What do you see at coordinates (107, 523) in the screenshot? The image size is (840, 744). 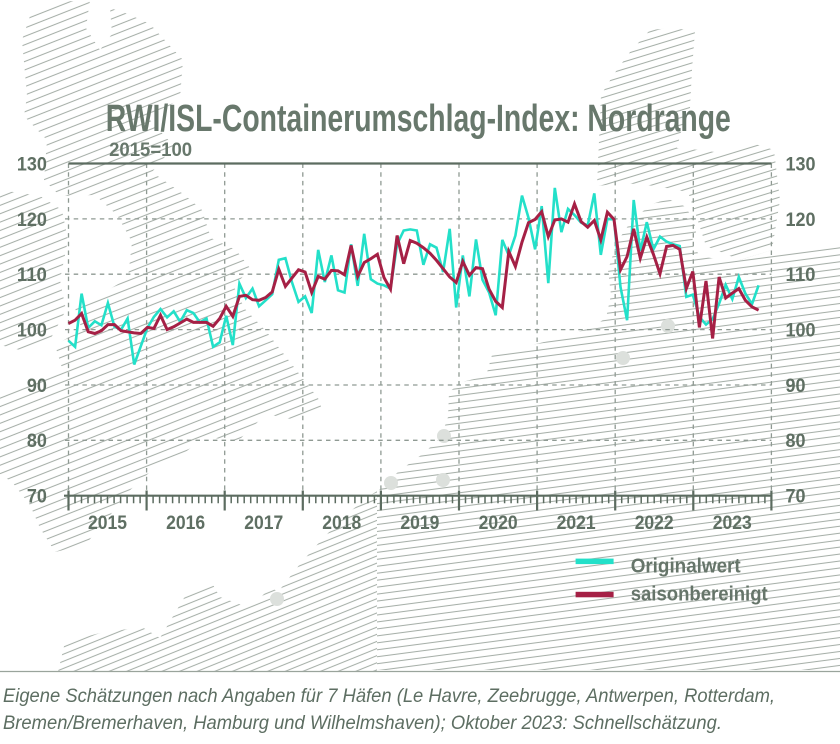 I see `svg-text: 2015` at bounding box center [107, 523].